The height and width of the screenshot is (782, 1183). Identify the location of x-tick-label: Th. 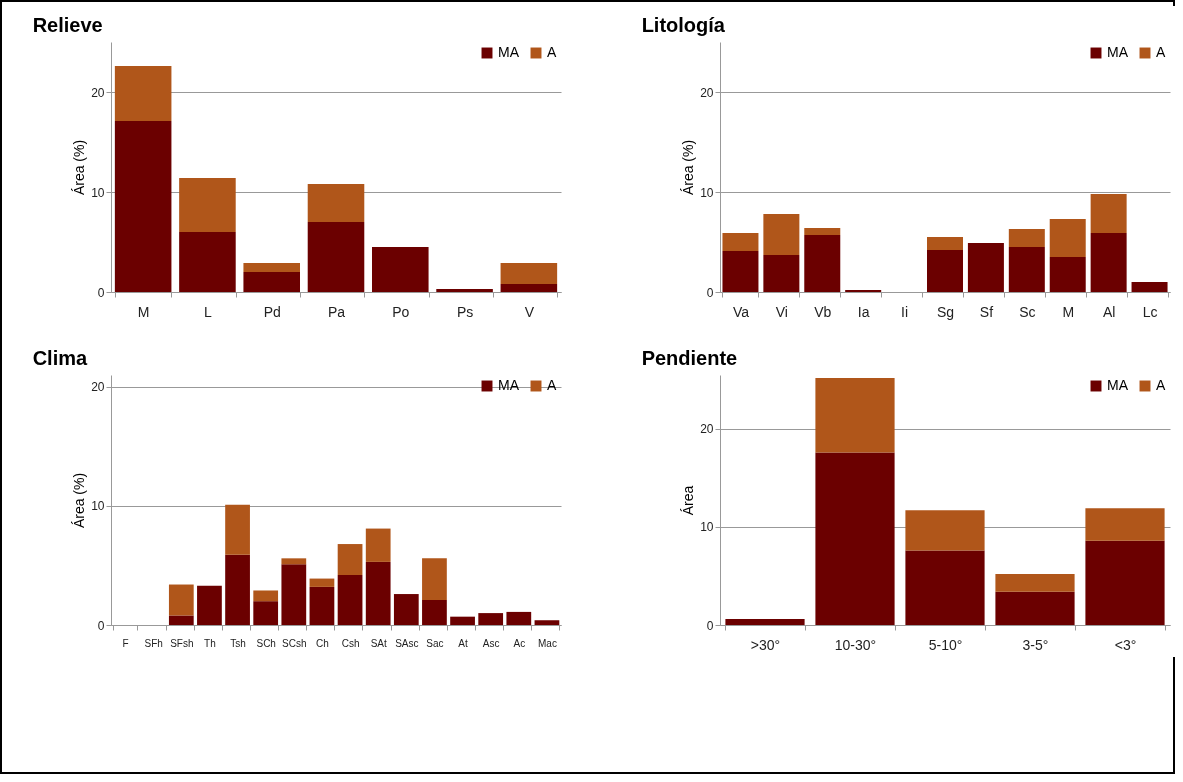
(210, 643).